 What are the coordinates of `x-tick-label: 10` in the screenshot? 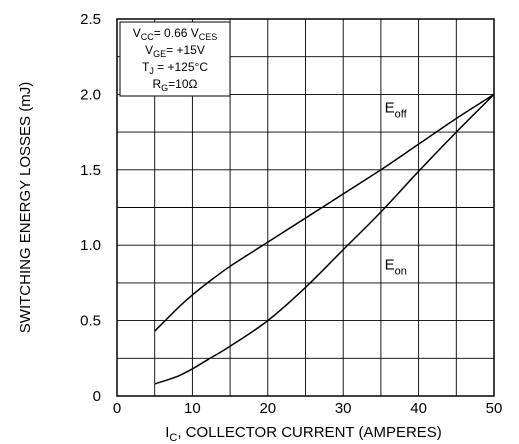 It's located at (192, 408).